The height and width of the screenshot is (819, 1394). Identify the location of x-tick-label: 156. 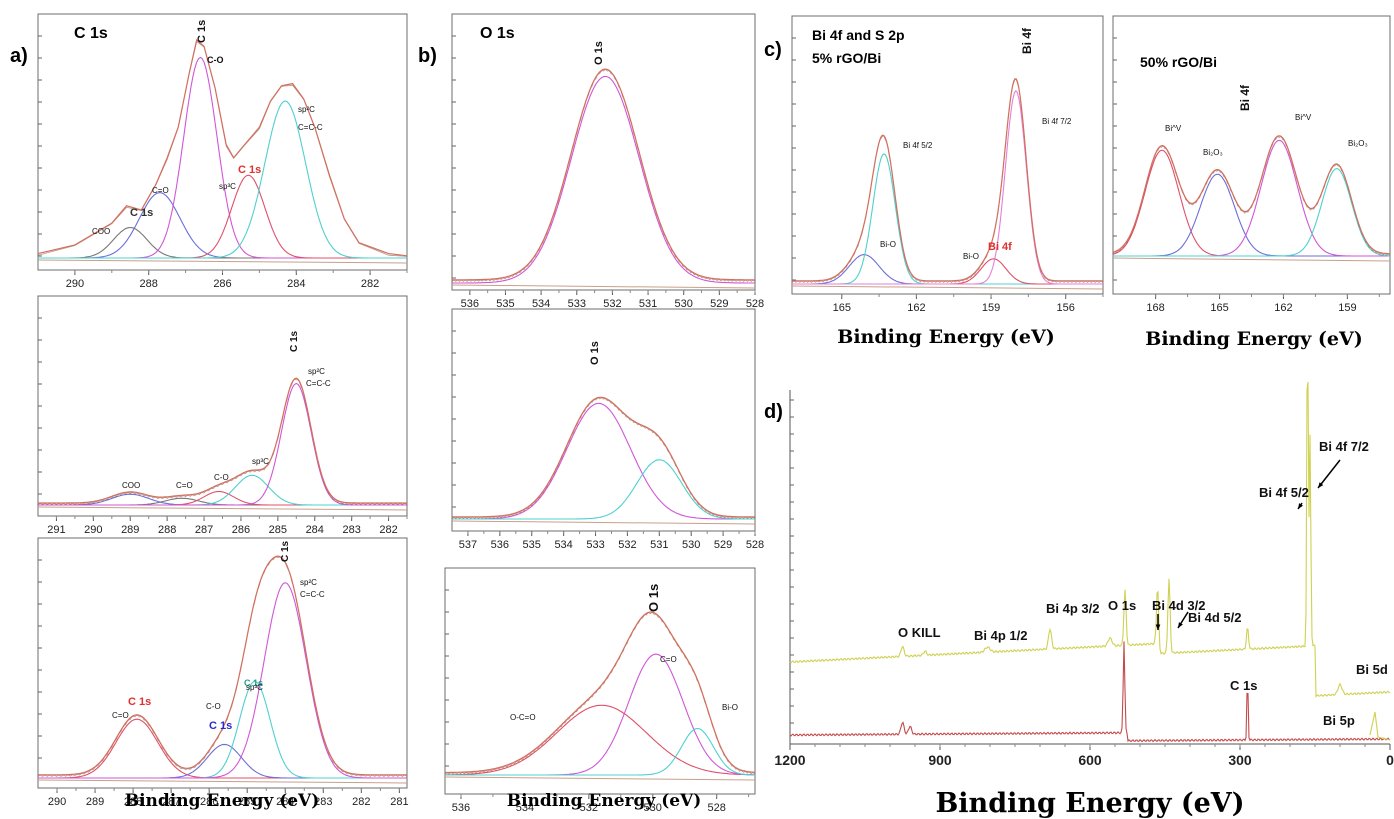
(1066, 308).